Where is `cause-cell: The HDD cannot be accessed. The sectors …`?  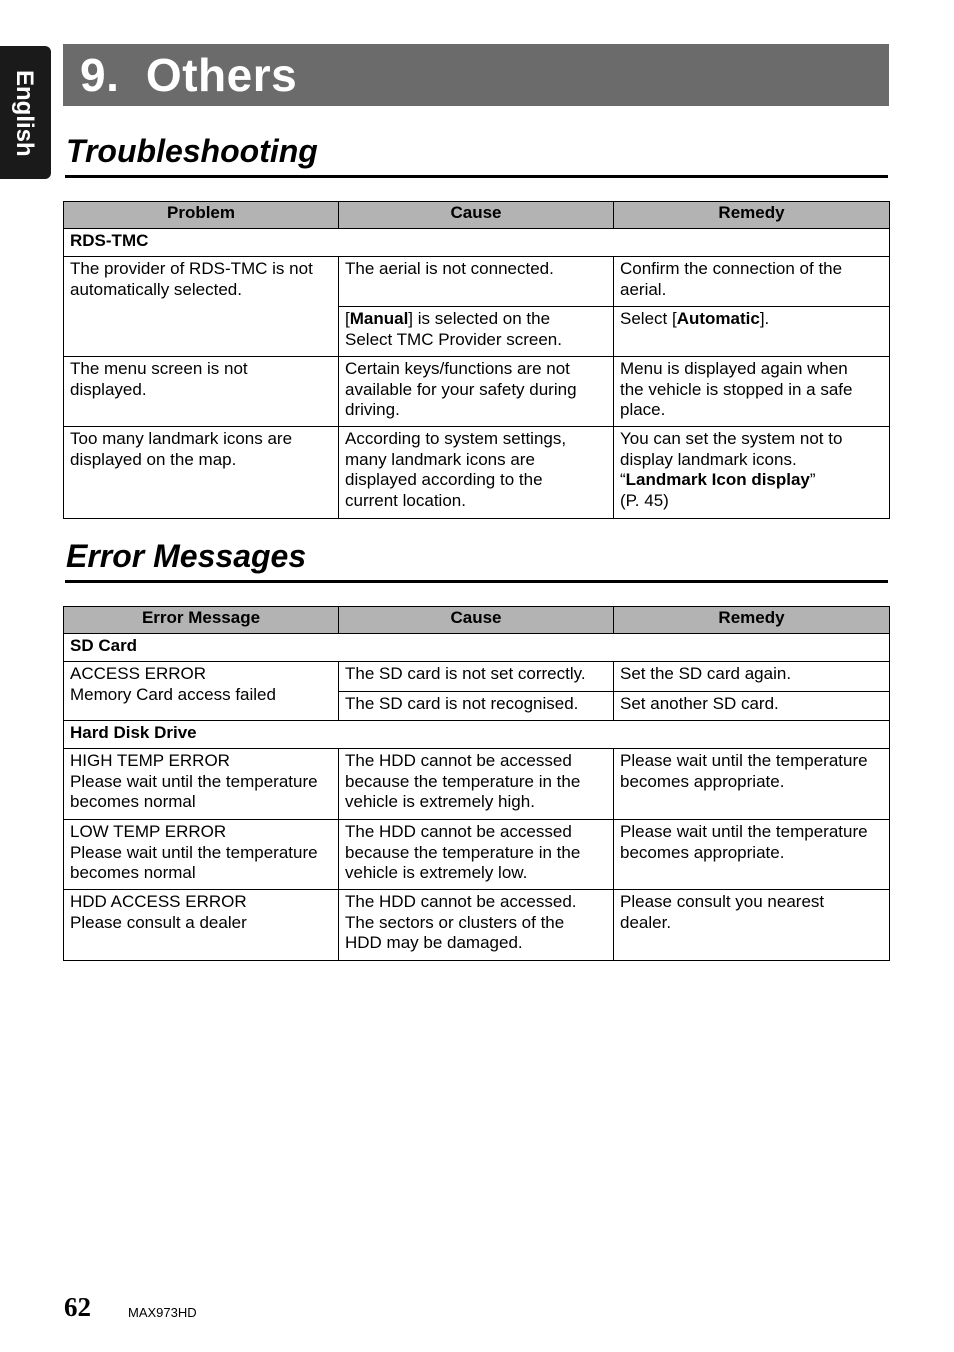
cause-cell: The HDD cannot be accessed. The sectors … is located at coordinates (476, 925).